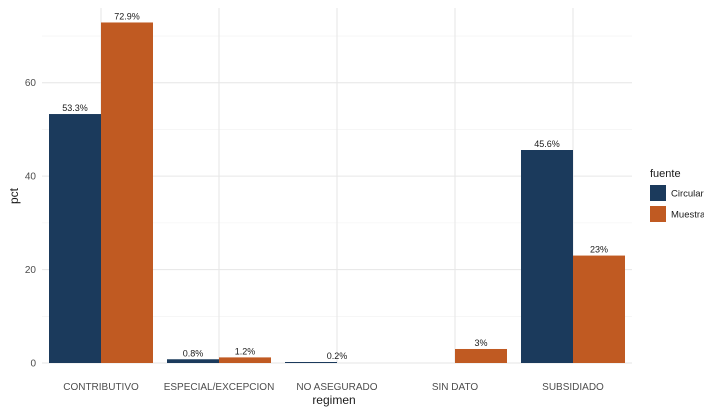 This screenshot has height=409, width=704. What do you see at coordinates (193, 353) in the screenshot?
I see `bar-data-label: 0.8%` at bounding box center [193, 353].